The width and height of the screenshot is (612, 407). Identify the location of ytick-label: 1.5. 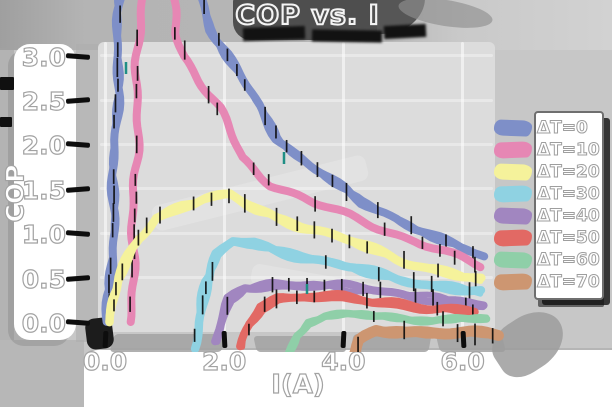
(43, 190).